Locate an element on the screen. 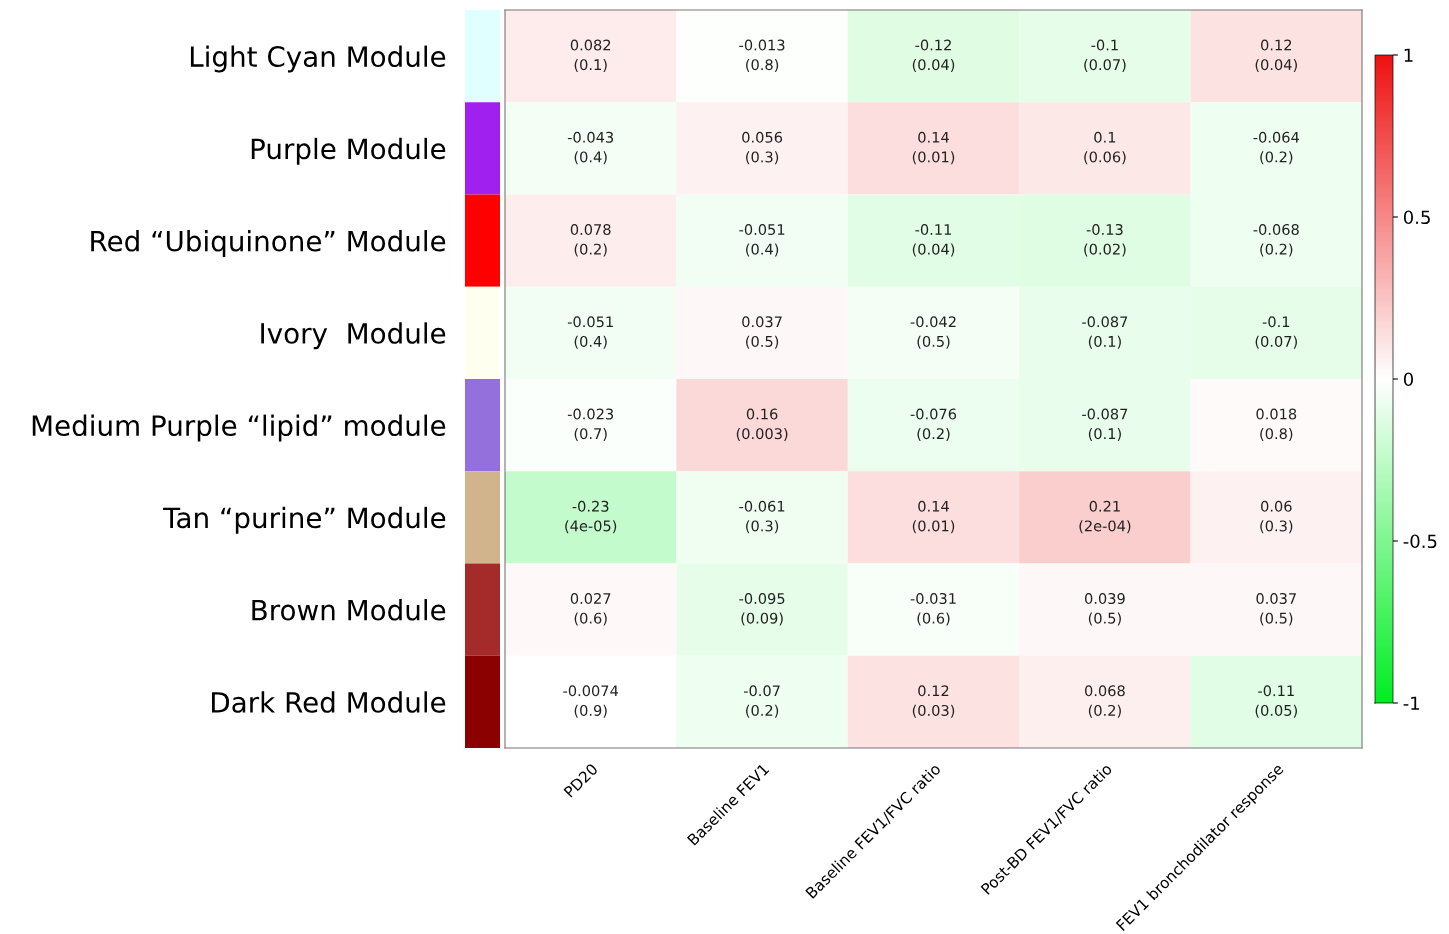 This screenshot has height=934, width=1449. data-label: 0.039 (0.5) is located at coordinates (1104, 609).